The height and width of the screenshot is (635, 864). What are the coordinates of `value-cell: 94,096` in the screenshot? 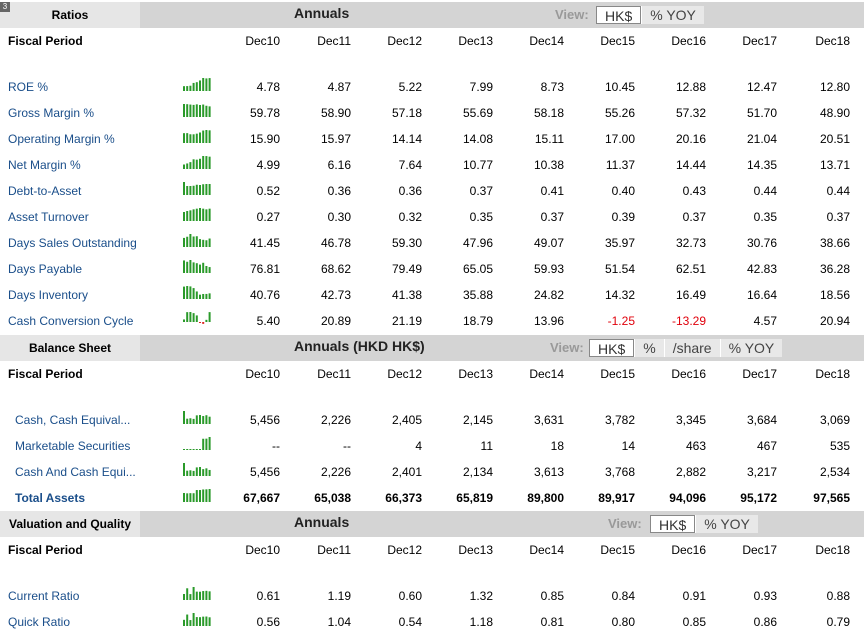 It's located at (687, 498).